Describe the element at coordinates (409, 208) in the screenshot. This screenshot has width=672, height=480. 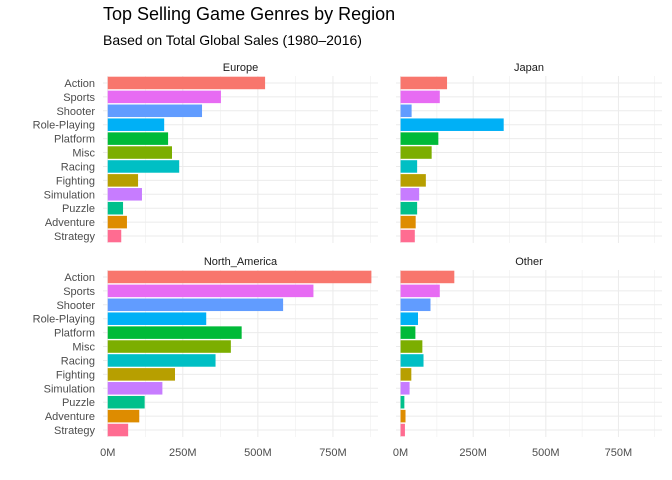
I see `bar-japan-puzzle` at that location.